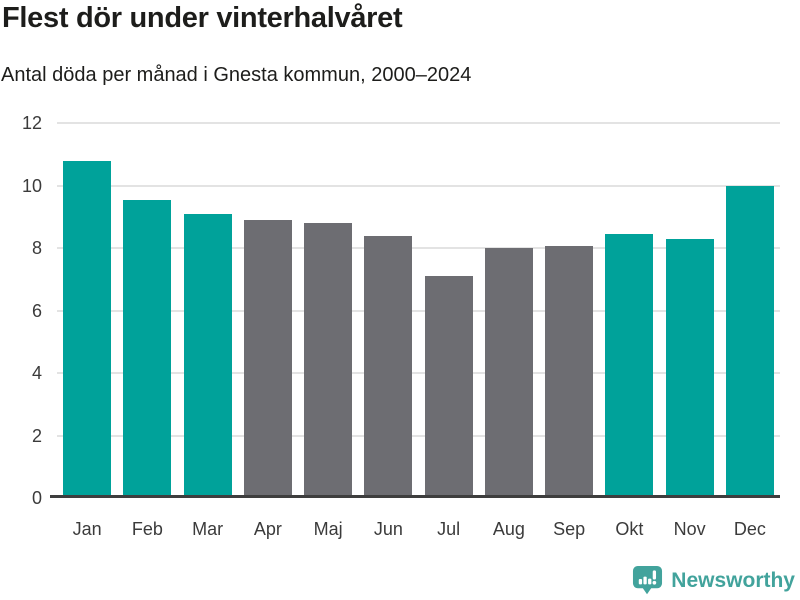  Describe the element at coordinates (36, 435) in the screenshot. I see `y-tick-label-2: 2` at that location.